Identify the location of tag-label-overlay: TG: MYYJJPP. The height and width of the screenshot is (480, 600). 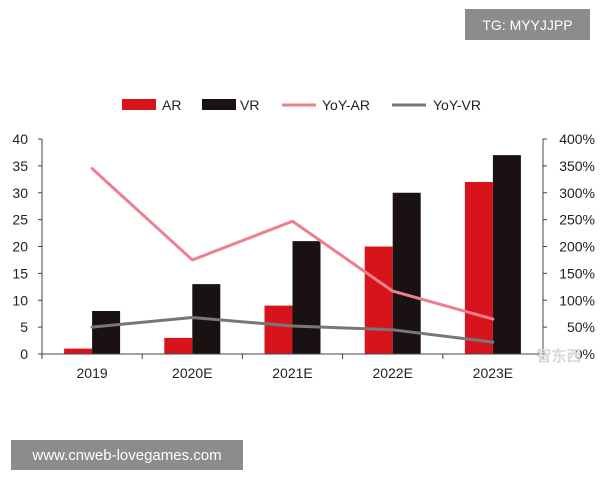
(527, 24).